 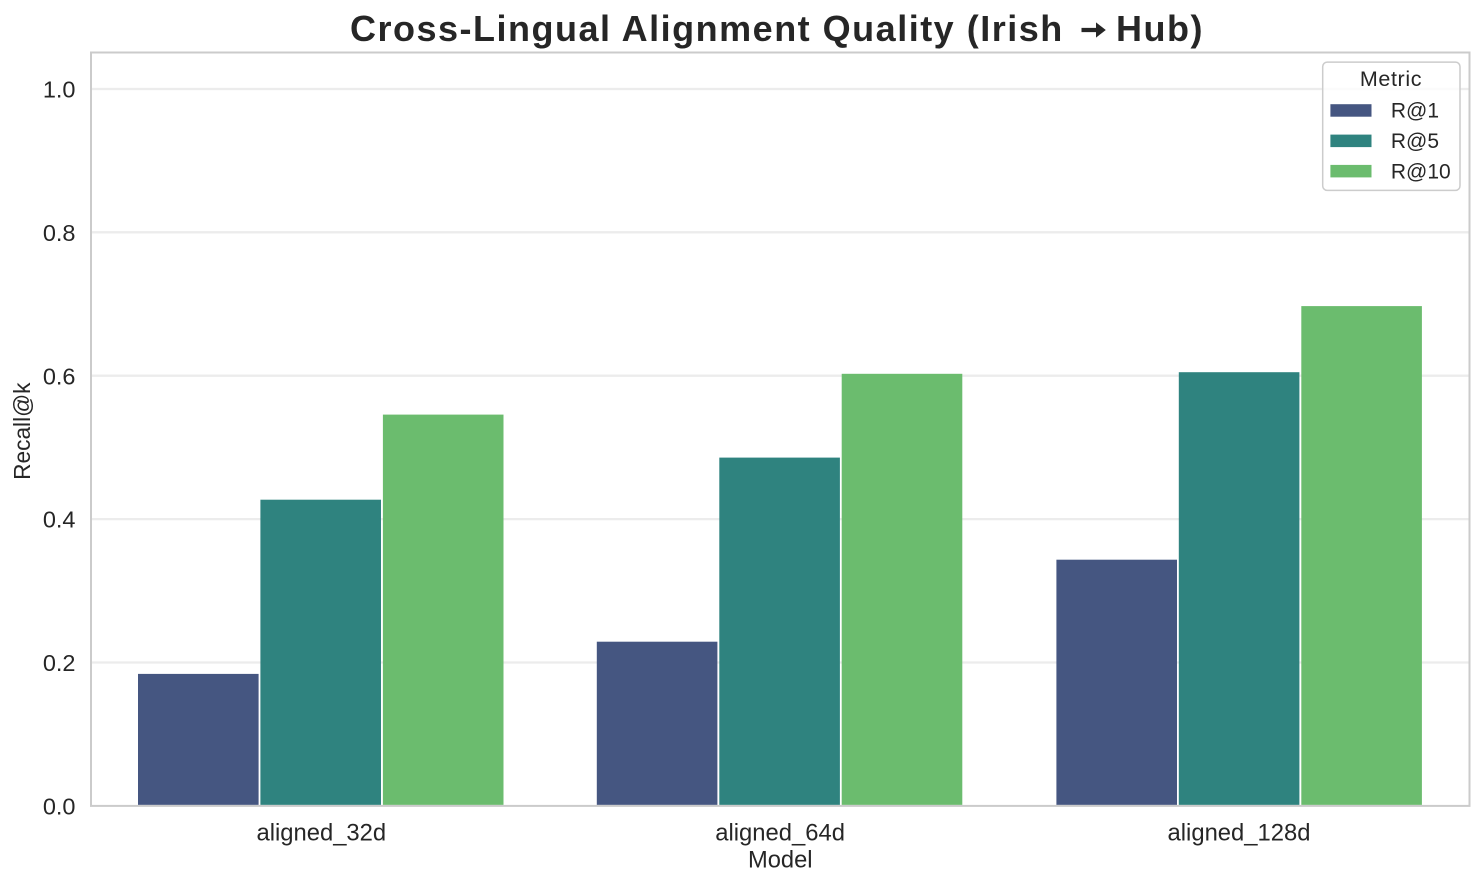 What do you see at coordinates (59, 807) in the screenshot?
I see `svg-text: 0.0` at bounding box center [59, 807].